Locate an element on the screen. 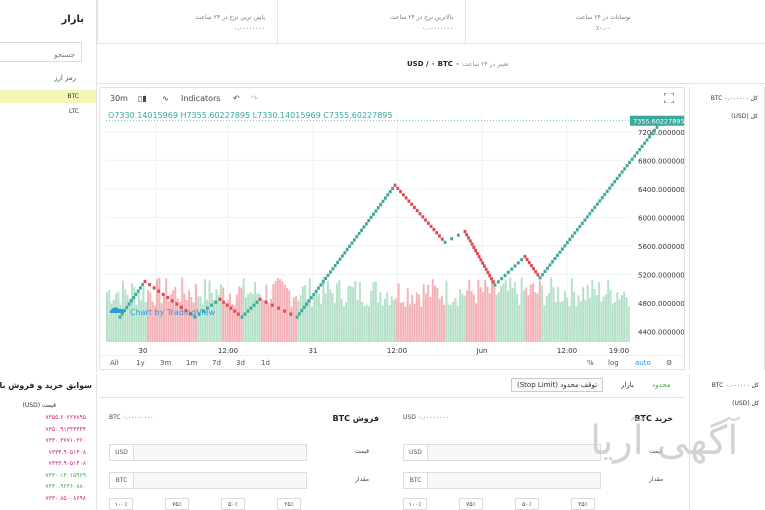  order-book-total: کل (USD) is located at coordinates (745, 403).